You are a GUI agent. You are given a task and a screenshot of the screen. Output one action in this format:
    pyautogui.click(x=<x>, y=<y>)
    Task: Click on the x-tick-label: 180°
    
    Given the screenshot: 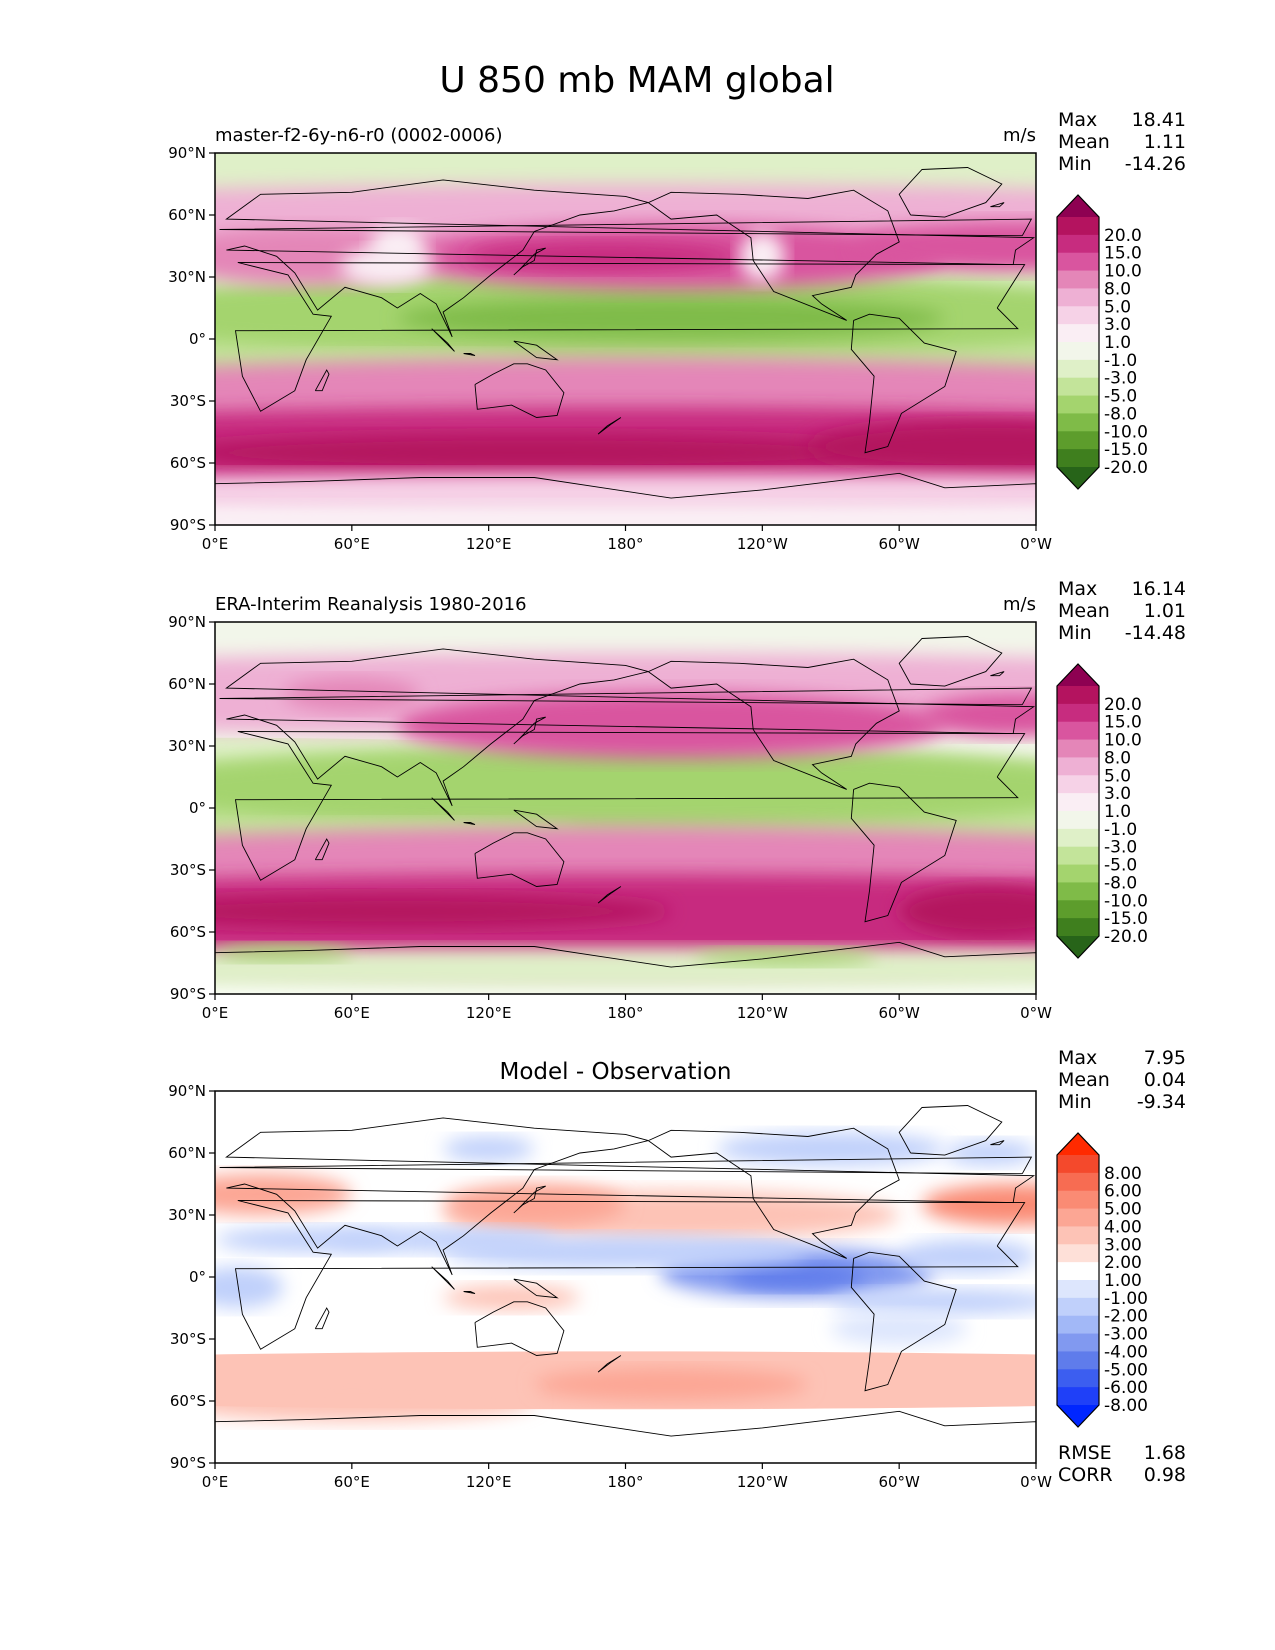 What is the action you would take?
    pyautogui.click(x=625, y=1013)
    